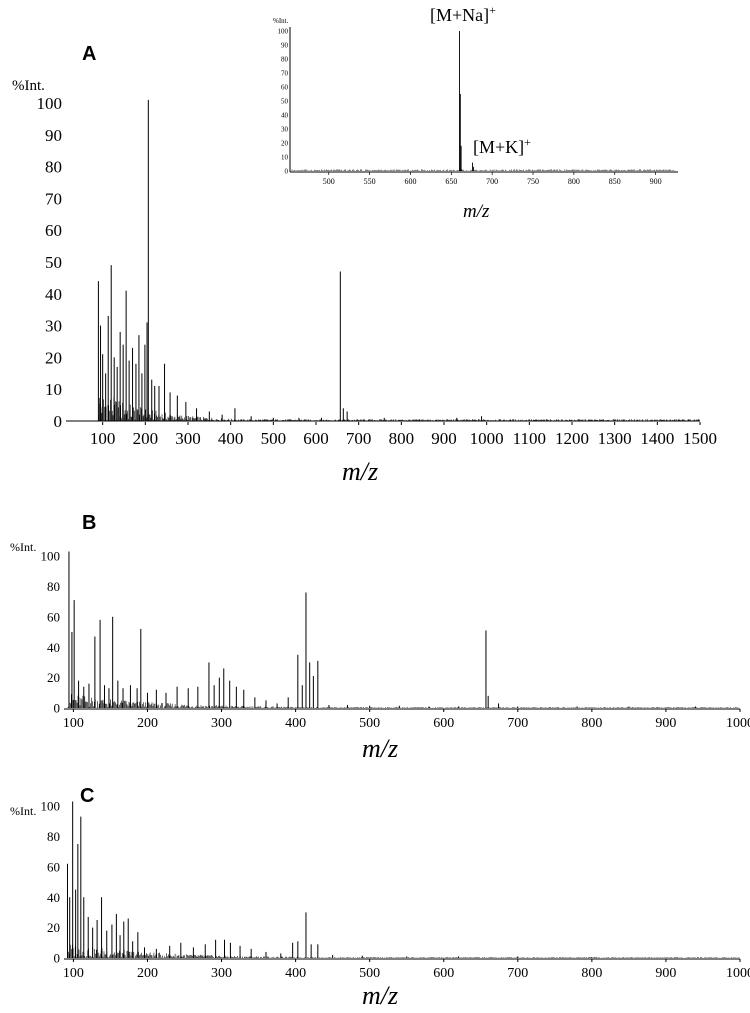 The height and width of the screenshot is (1013, 750). What do you see at coordinates (403, 629) in the screenshot?
I see `panel-b-spectrum` at bounding box center [403, 629].